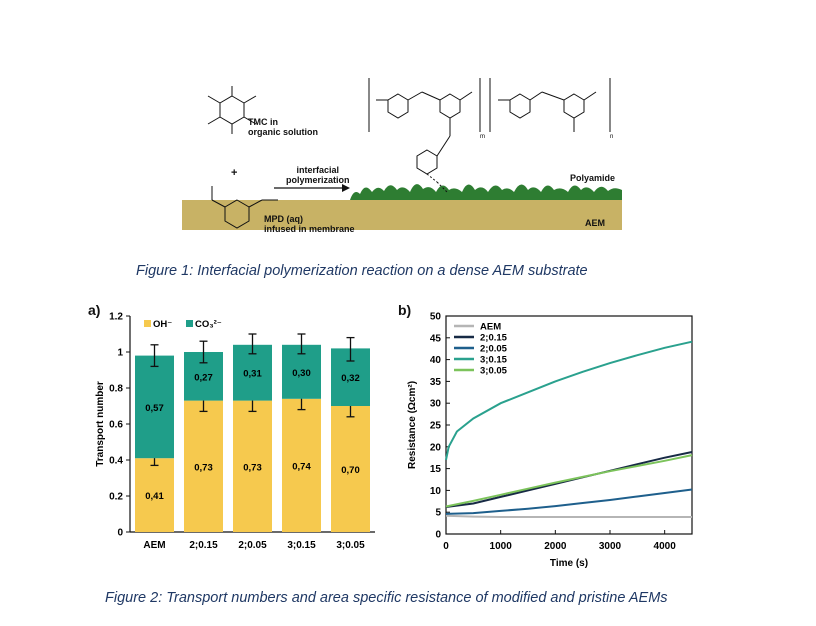 This screenshot has height=626, width=816. Describe the element at coordinates (402, 215) in the screenshot. I see `aem-membrane` at that location.